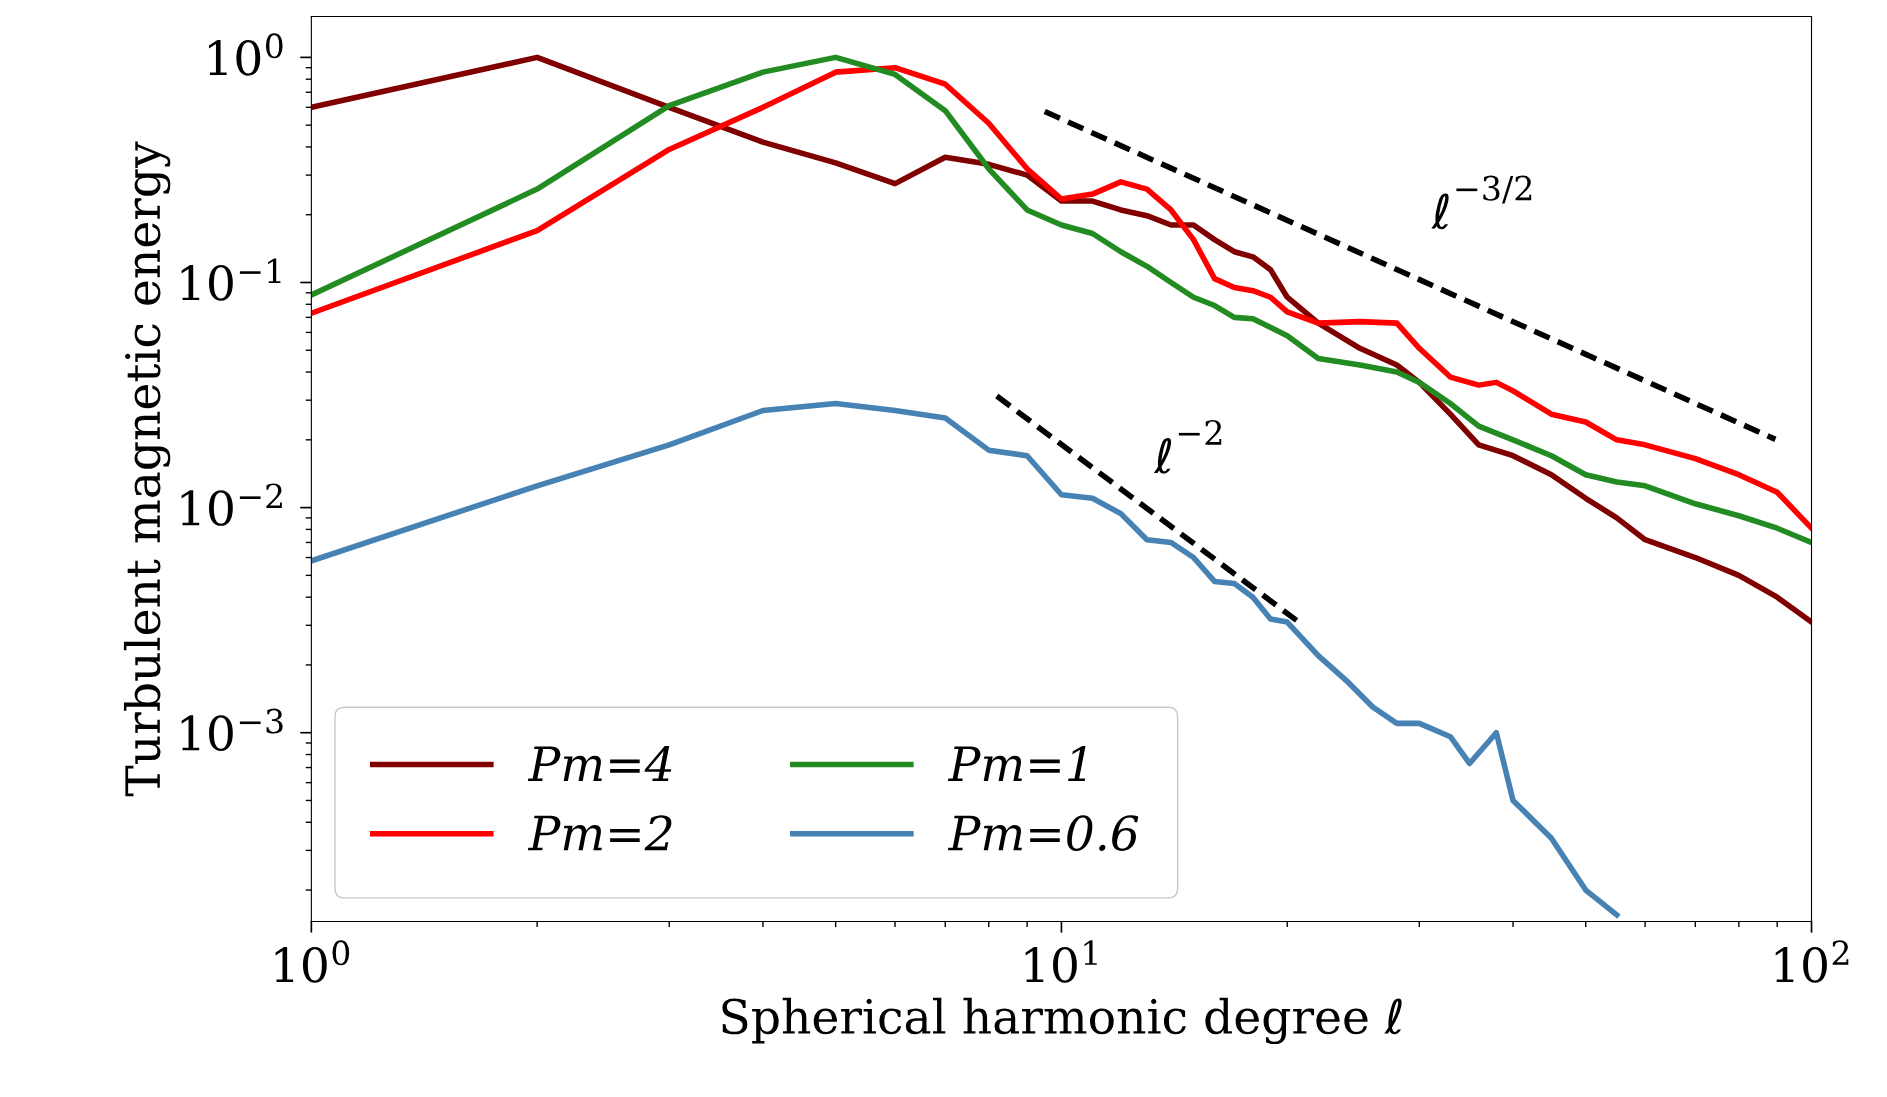 The image size is (1887, 1097). I want to click on y-tick-label: 10$^{−1}$, so click(231, 279).